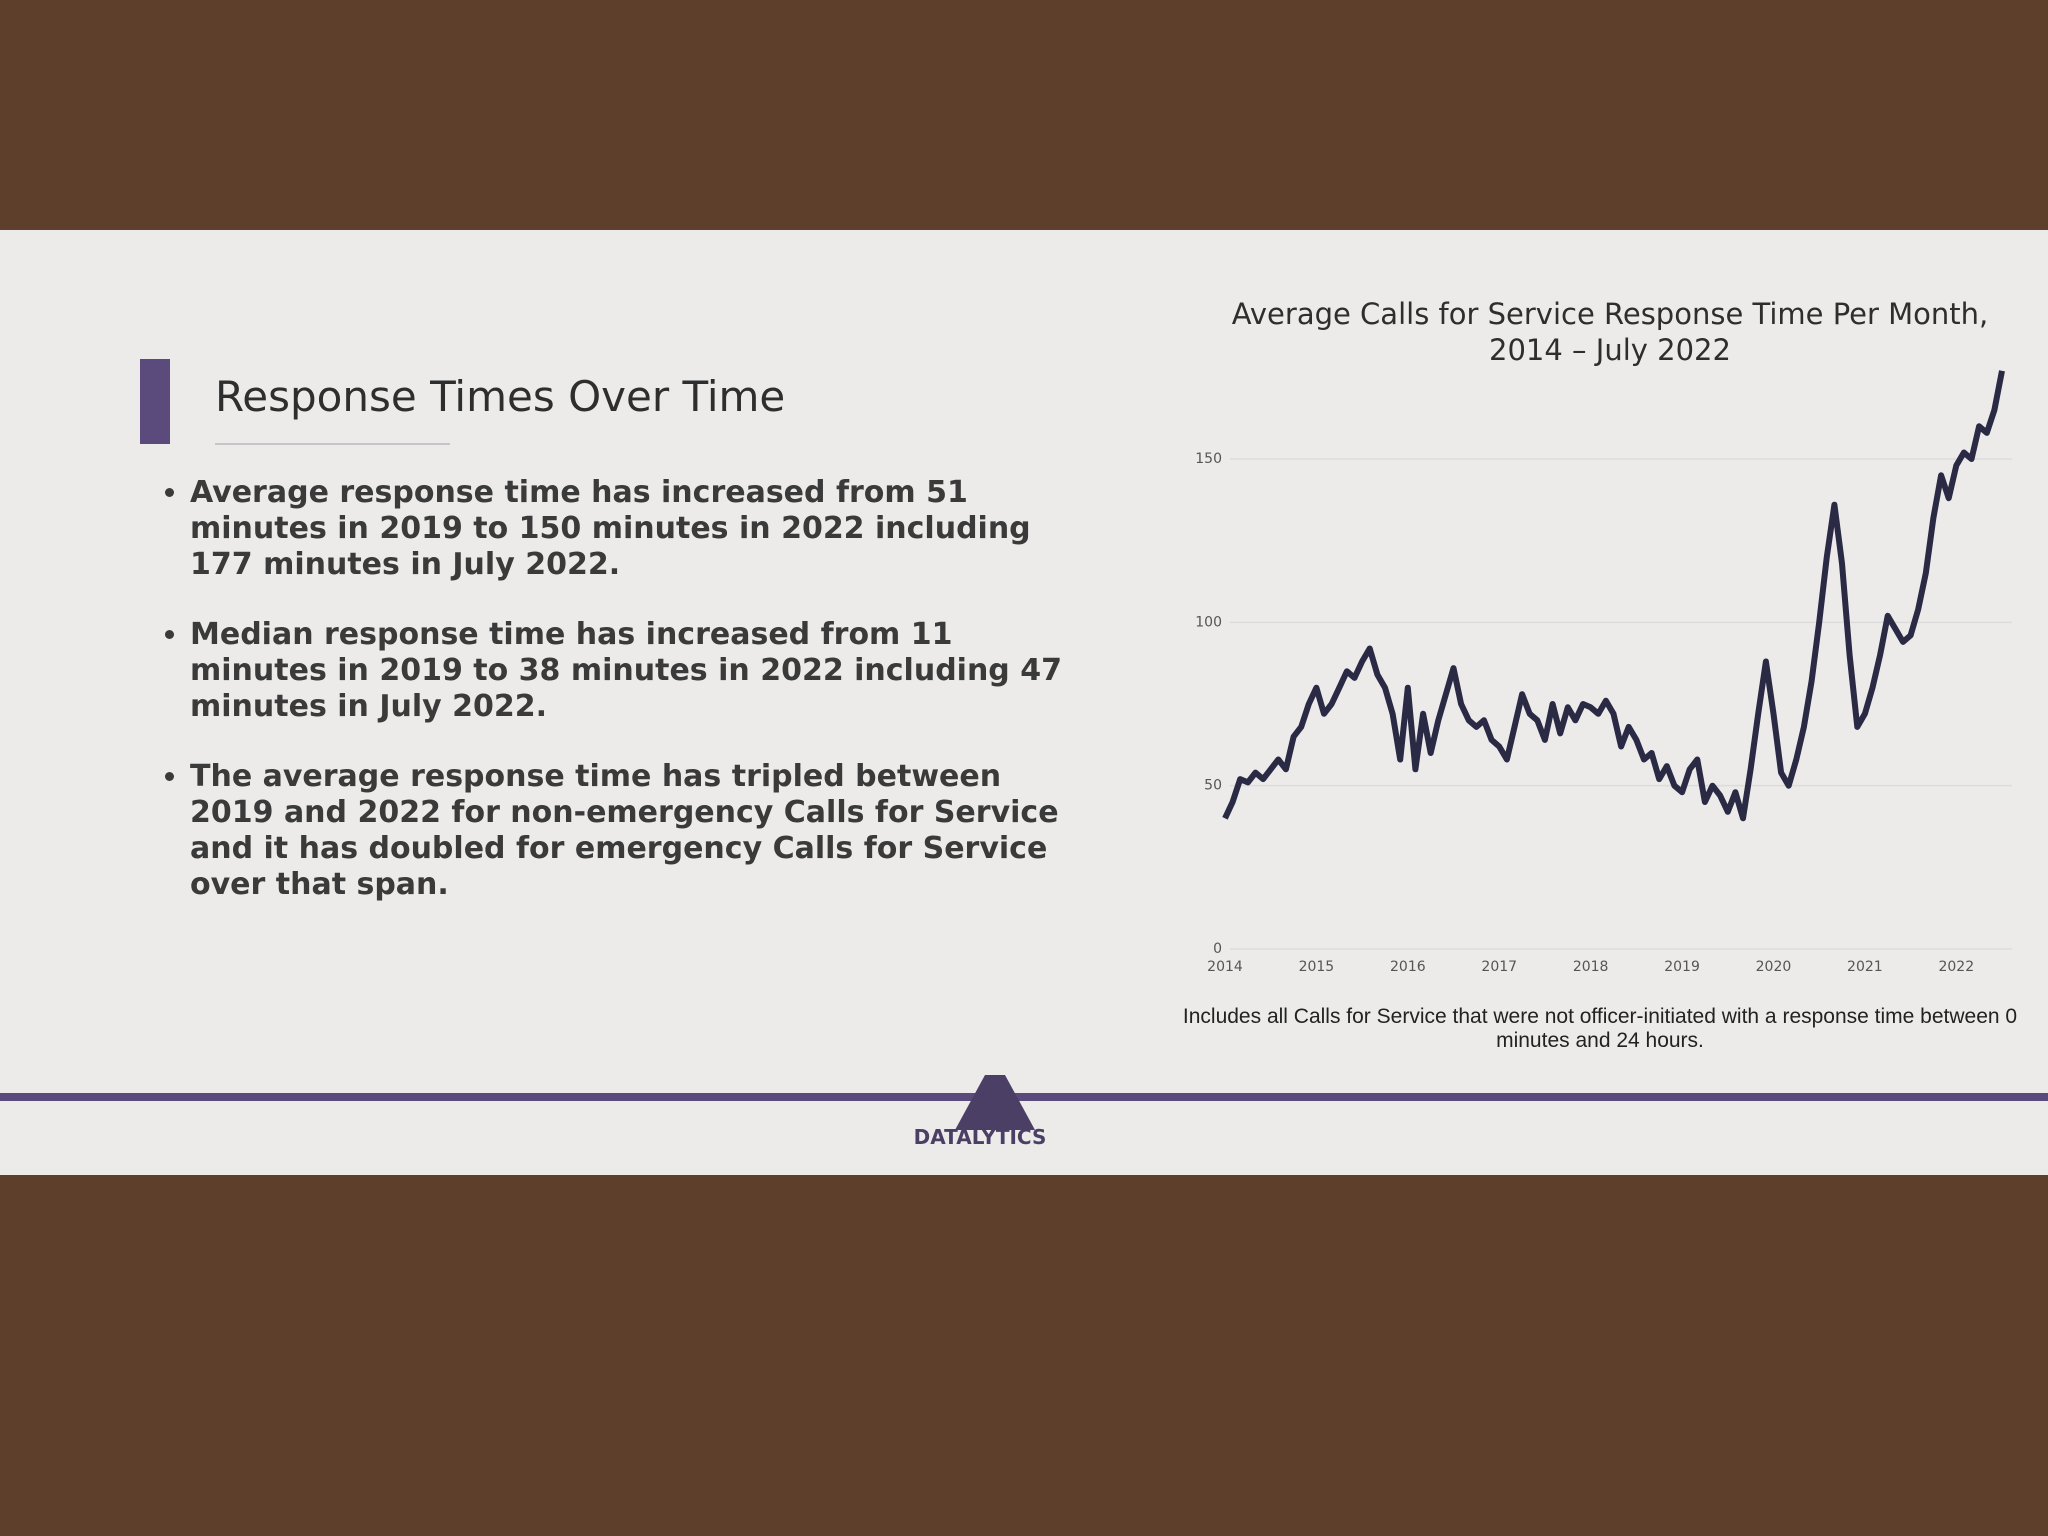 The image size is (2048, 1536). Describe the element at coordinates (1613, 596) in the screenshot. I see `series-line` at that location.